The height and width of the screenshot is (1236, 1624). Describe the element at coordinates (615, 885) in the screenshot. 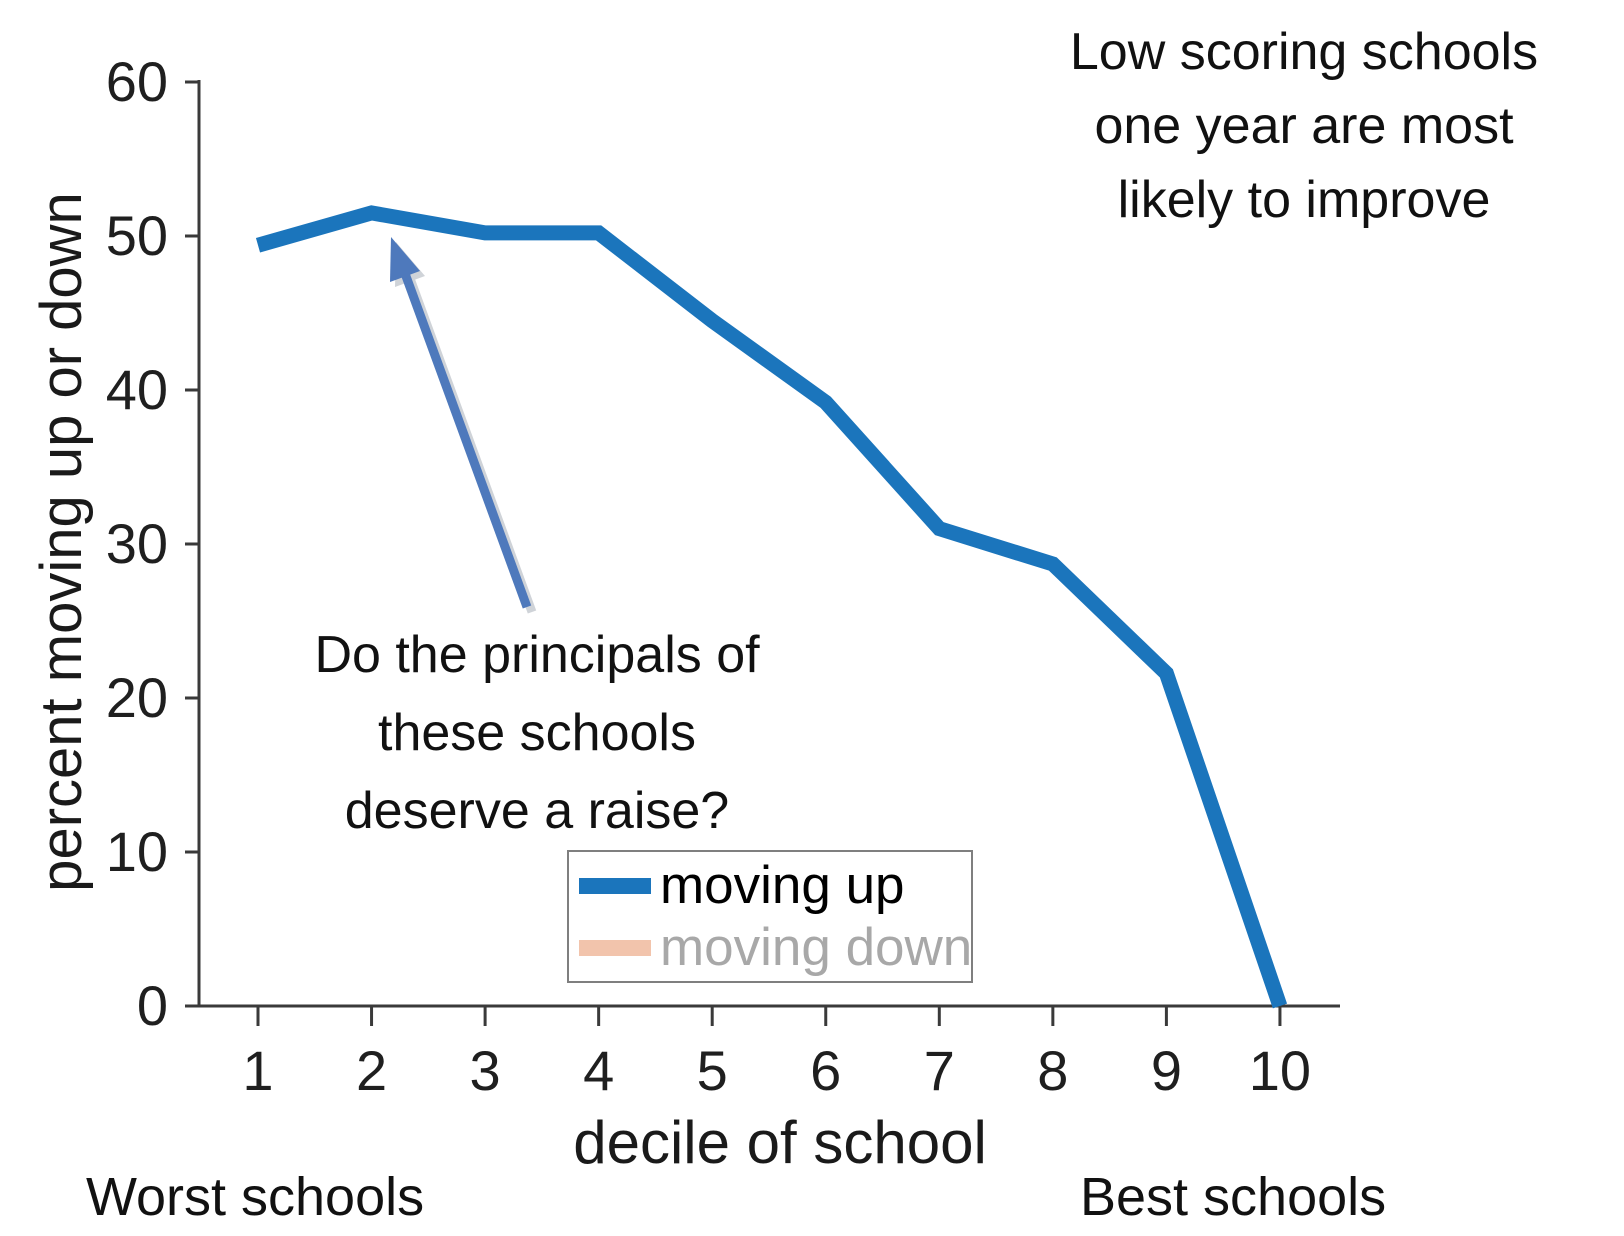

I see `legend-swatch-moving-up` at that location.